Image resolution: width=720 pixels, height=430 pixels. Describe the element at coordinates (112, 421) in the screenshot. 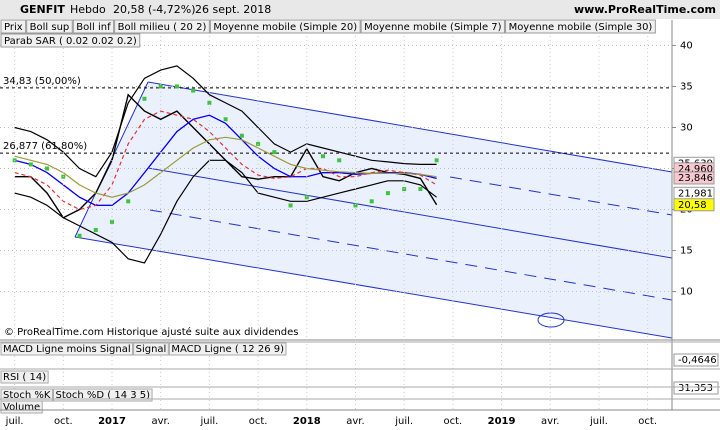

I see `x-tick-label: 2017` at that location.